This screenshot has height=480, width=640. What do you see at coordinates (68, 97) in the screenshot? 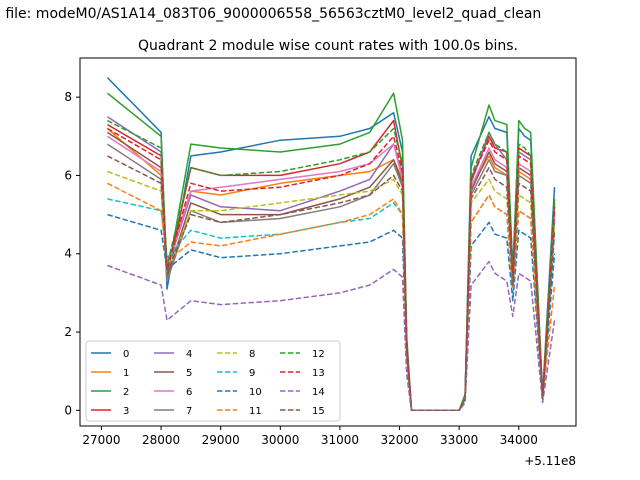
I see `y-tick-label: 8` at bounding box center [68, 97].